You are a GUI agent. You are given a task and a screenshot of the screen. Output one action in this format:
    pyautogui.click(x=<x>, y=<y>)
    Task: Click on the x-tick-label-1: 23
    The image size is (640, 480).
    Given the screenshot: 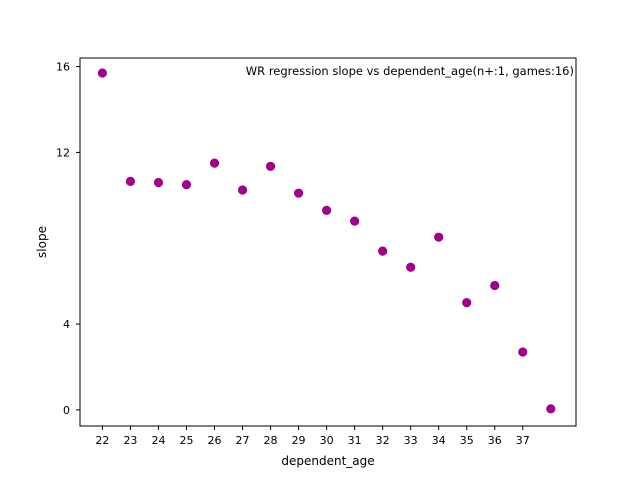 What is the action you would take?
    pyautogui.click(x=130, y=440)
    